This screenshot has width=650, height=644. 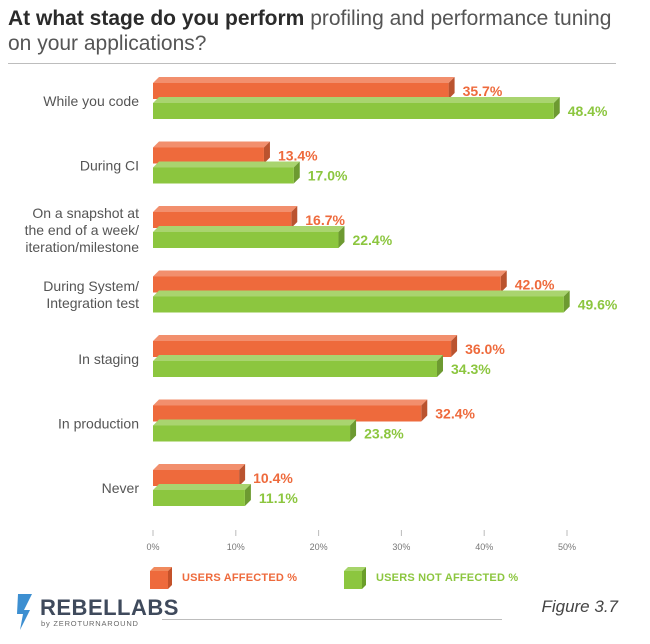 What do you see at coordinates (109, 607) in the screenshot?
I see `logo-brand-text: REBELLABS` at bounding box center [109, 607].